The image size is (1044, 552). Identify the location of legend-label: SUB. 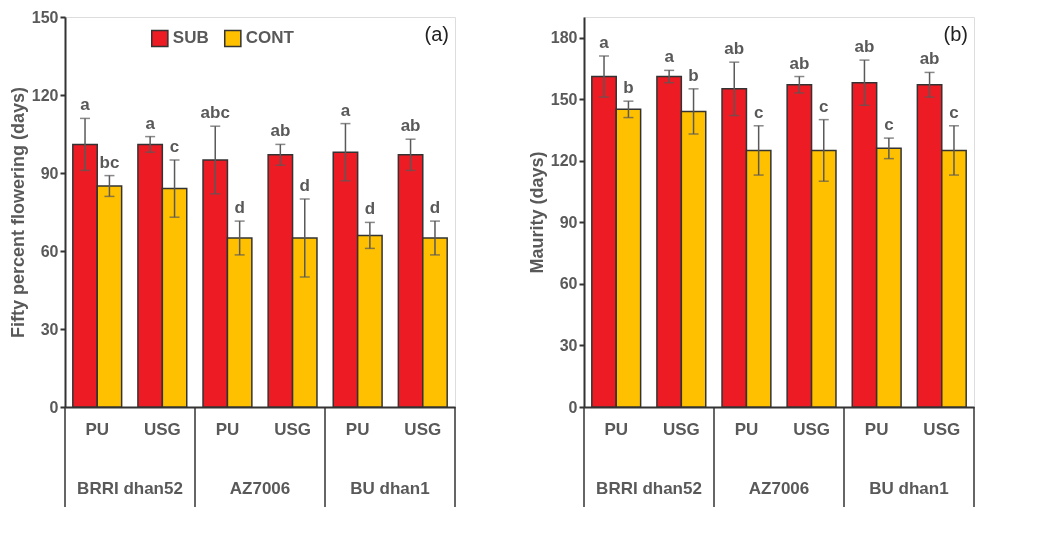
(190, 38).